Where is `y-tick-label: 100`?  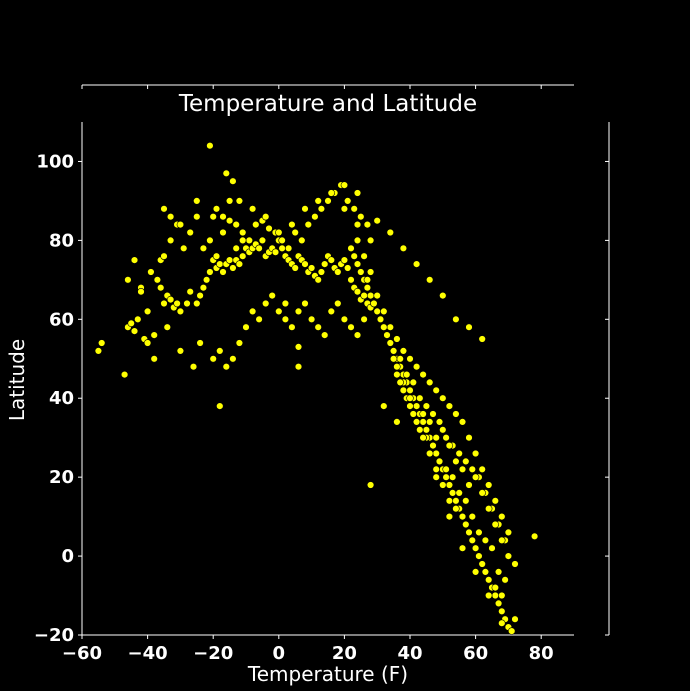
y-tick-label: 100 is located at coordinates (55, 161).